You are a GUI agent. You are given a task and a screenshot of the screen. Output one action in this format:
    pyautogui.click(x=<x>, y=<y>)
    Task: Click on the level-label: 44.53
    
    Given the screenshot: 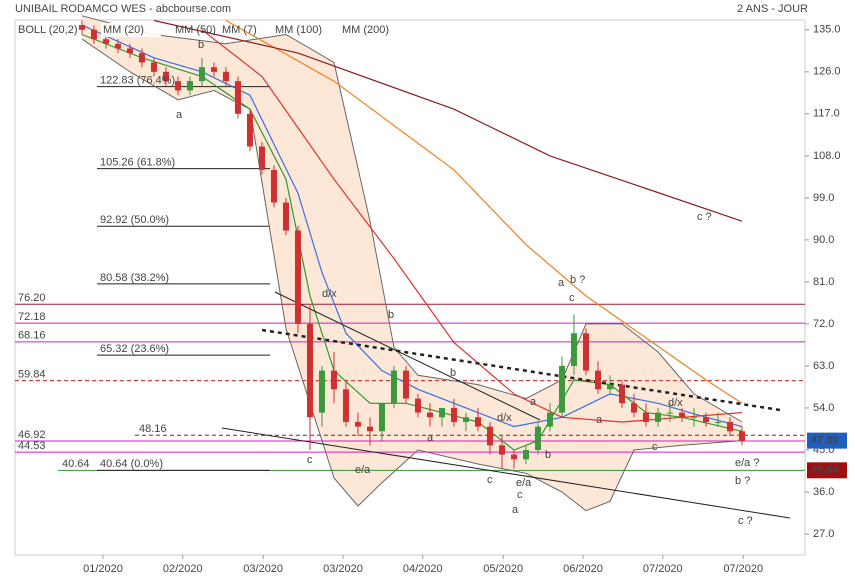 What is the action you would take?
    pyautogui.click(x=32, y=446)
    